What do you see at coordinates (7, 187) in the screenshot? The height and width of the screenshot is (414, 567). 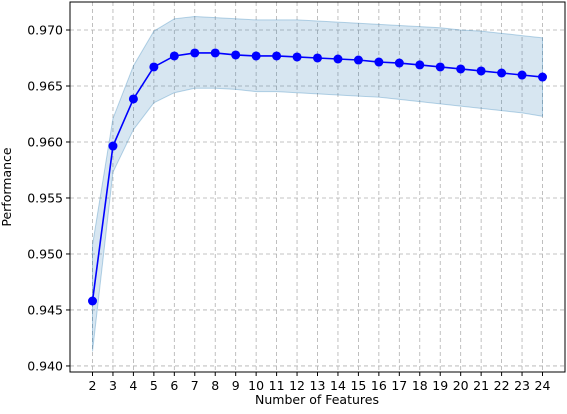 I see `y-axis-label: Performance` at bounding box center [7, 187].